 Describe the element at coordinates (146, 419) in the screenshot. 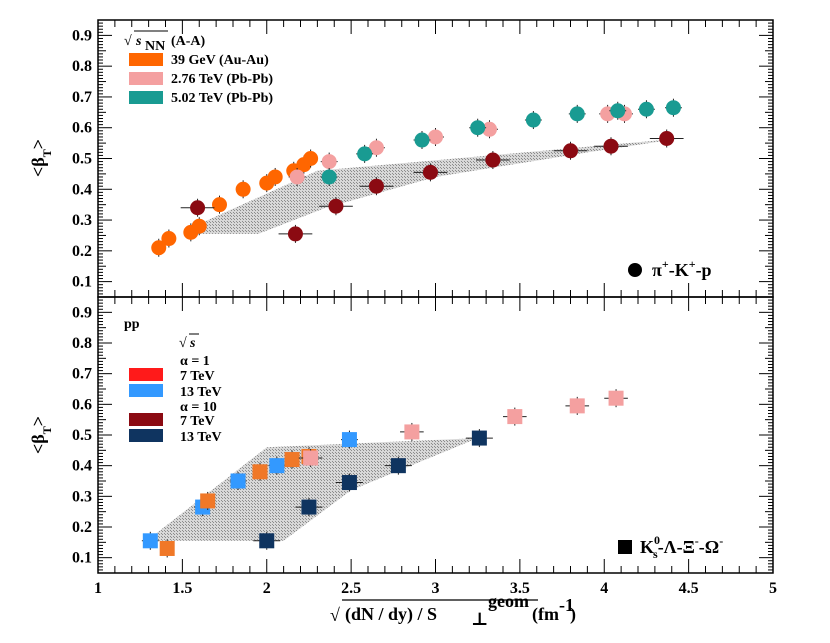

I see `legend-swatch-7tev-a10` at that location.